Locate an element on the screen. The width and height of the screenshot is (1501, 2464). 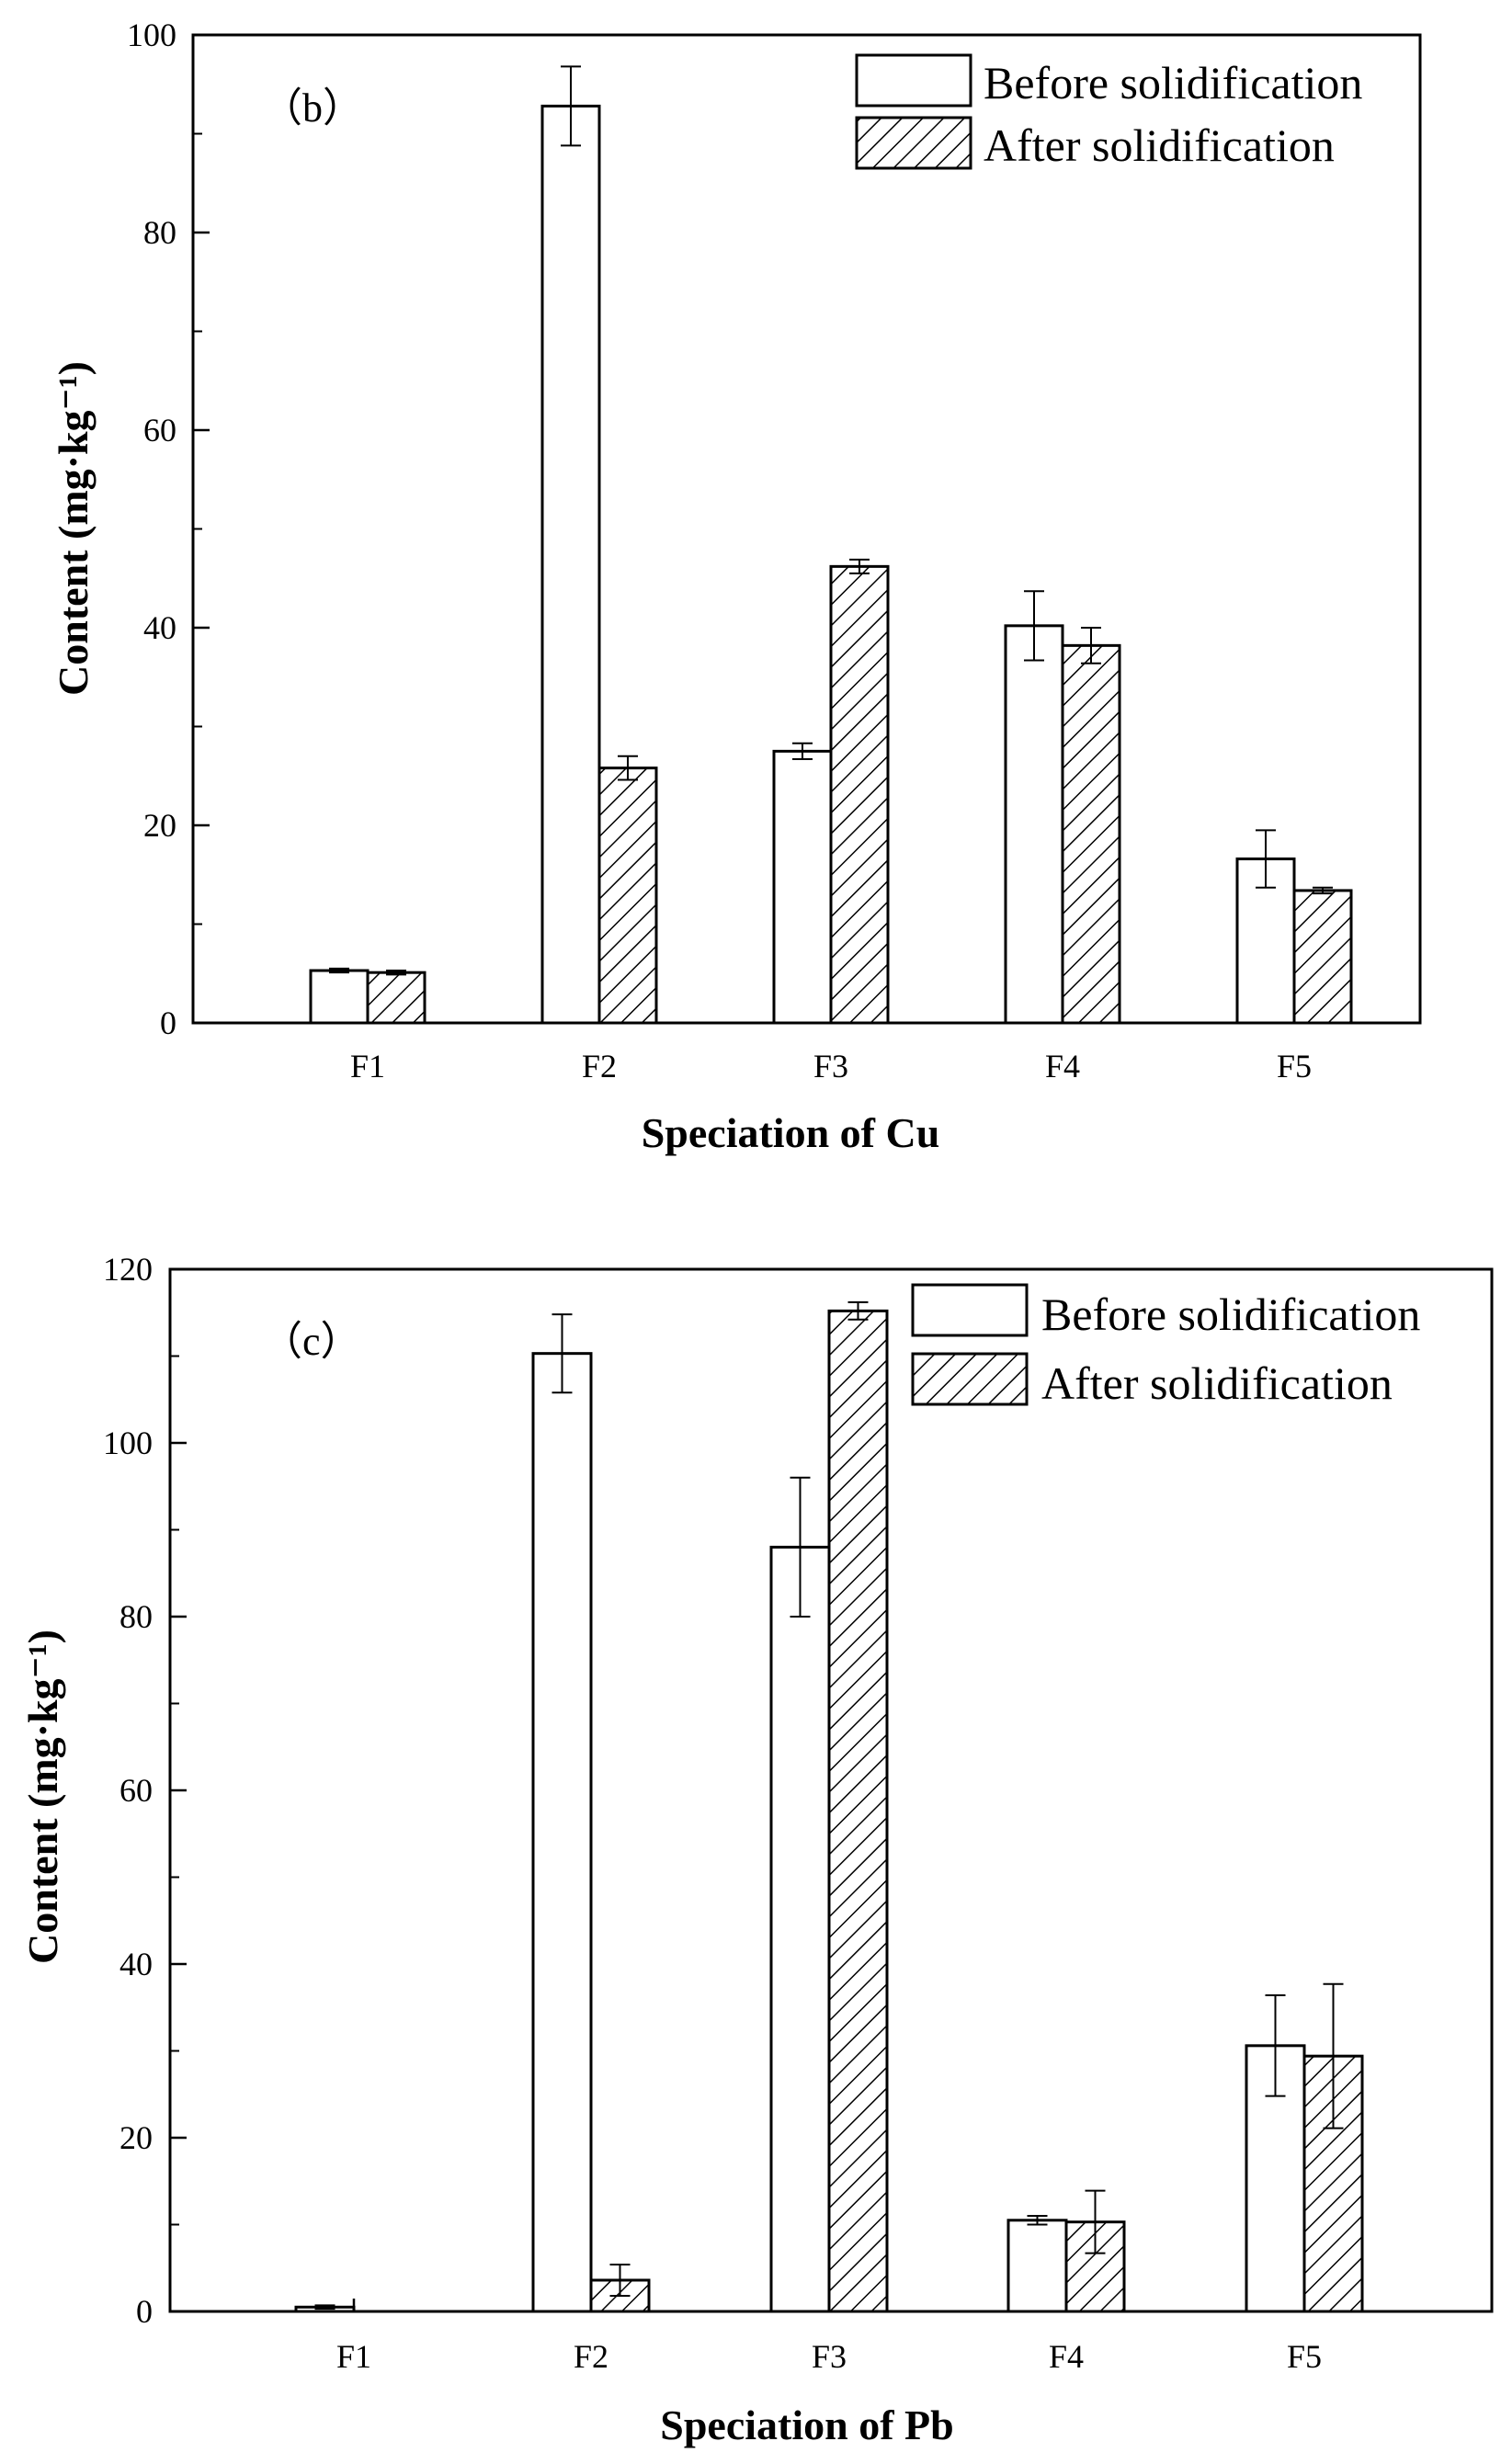
bar-after-f5 is located at coordinates (1322, 957).